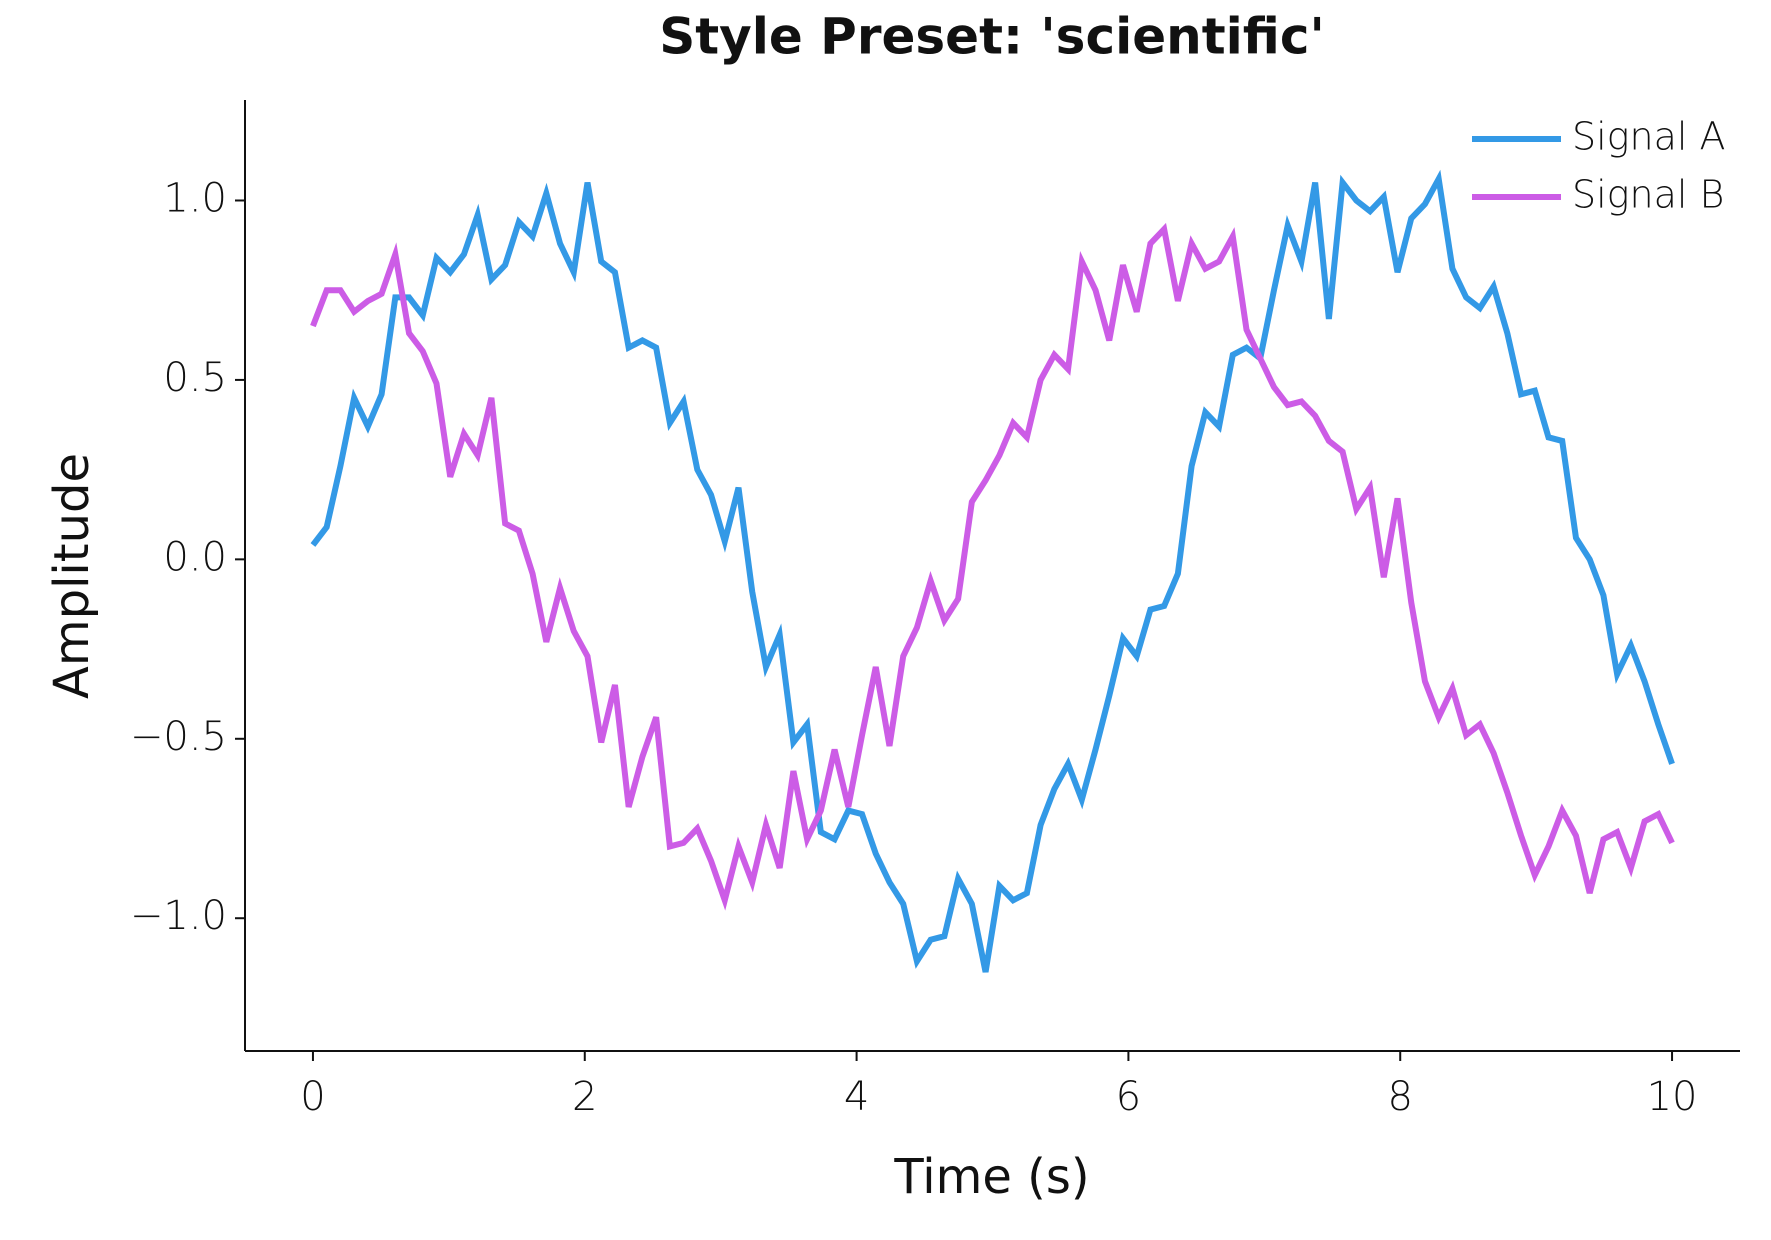 The image size is (1771, 1240). I want to click on x-tick-label: 2, so click(584, 1097).